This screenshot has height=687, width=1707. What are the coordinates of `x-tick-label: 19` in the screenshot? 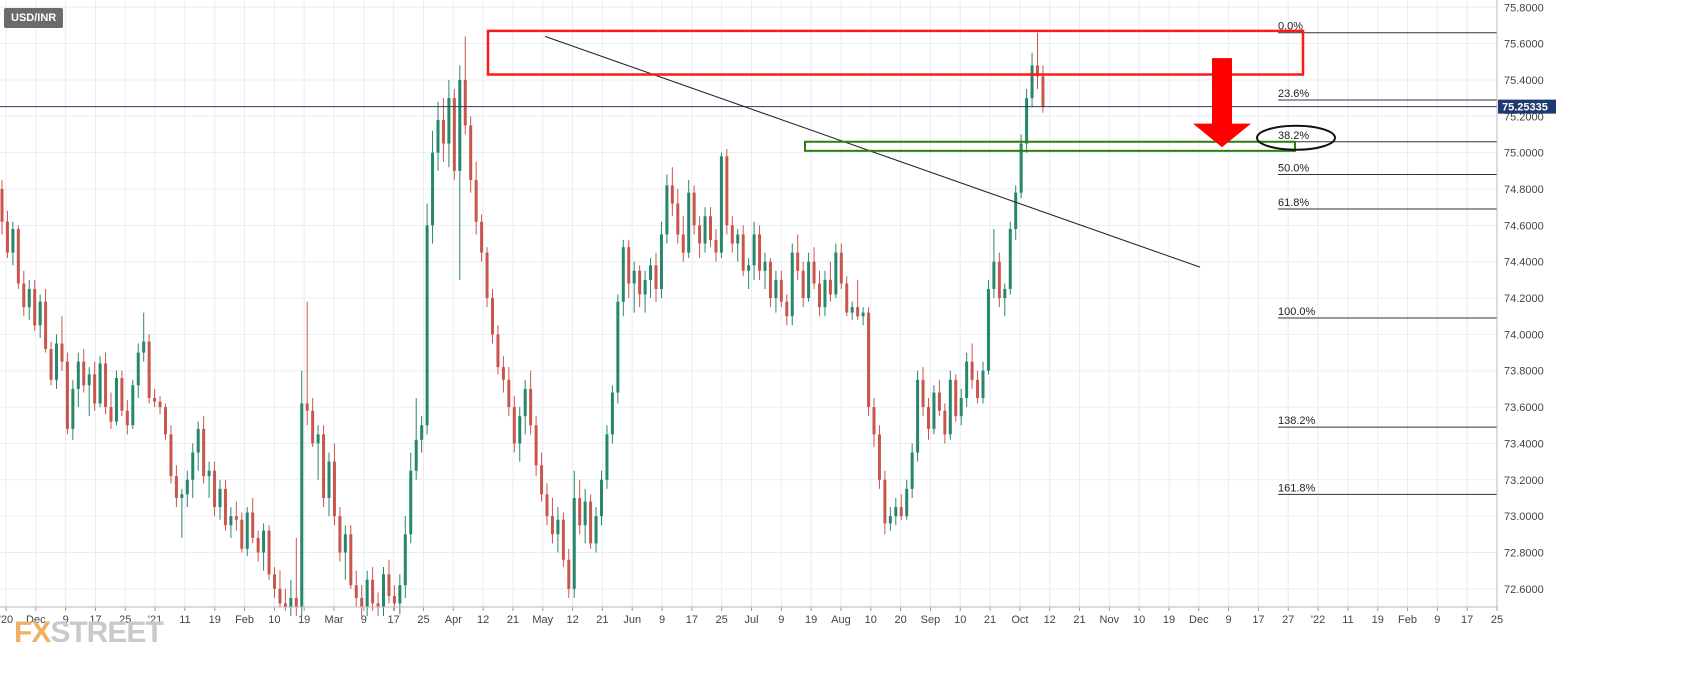 It's located at (1378, 620).